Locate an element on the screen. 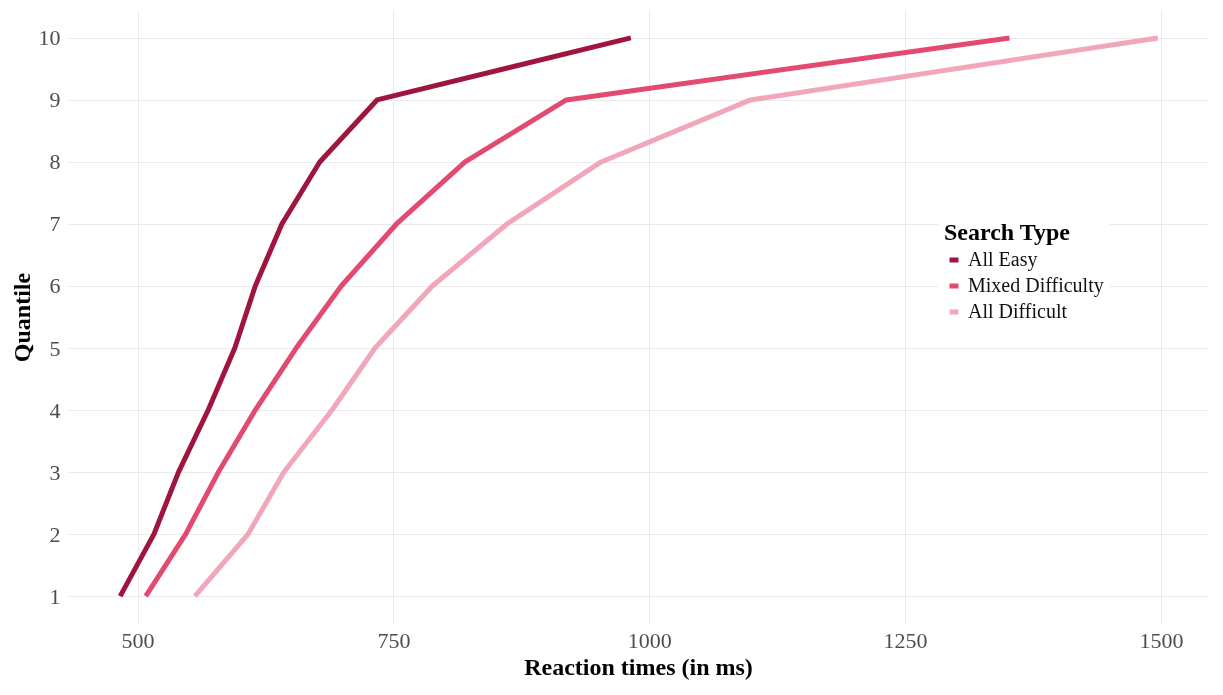 The width and height of the screenshot is (1223, 695). x-tick-label: 1250 is located at coordinates (905, 640).